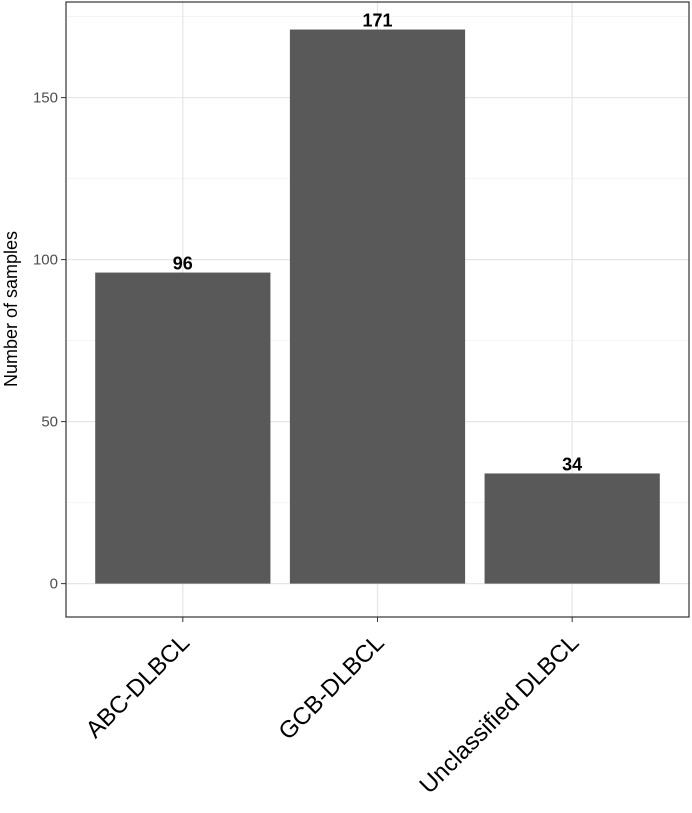  I want to click on bar-value-label: 34, so click(572, 464).